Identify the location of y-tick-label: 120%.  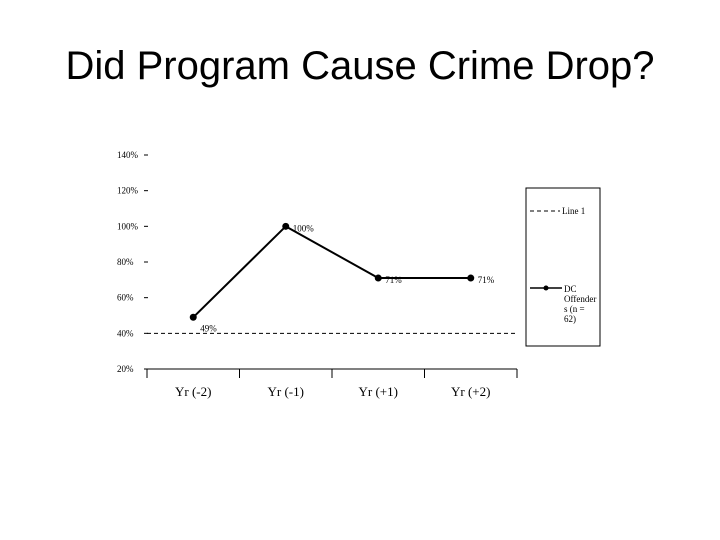
(128, 191).